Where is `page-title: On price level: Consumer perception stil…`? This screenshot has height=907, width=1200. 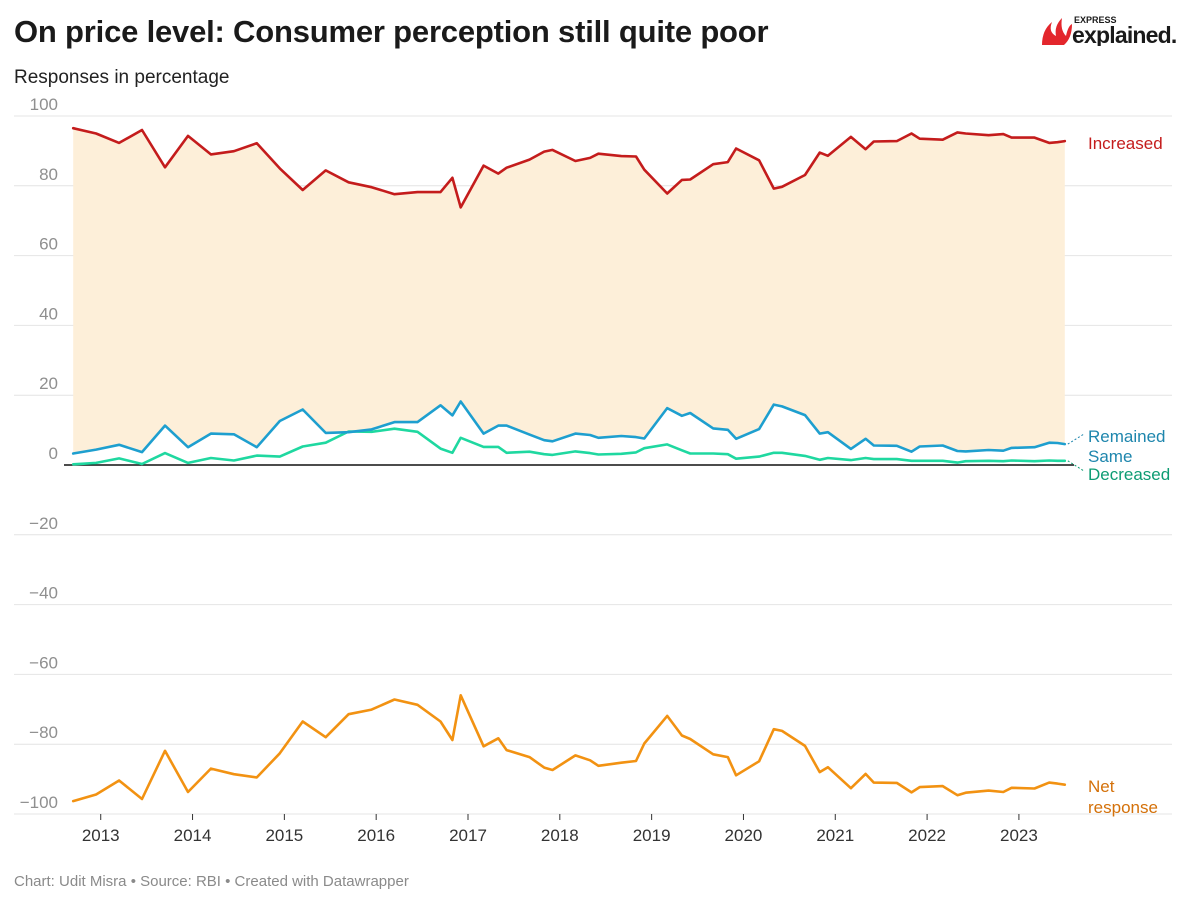
page-title: On price level: Consumer perception stil… is located at coordinates (391, 31).